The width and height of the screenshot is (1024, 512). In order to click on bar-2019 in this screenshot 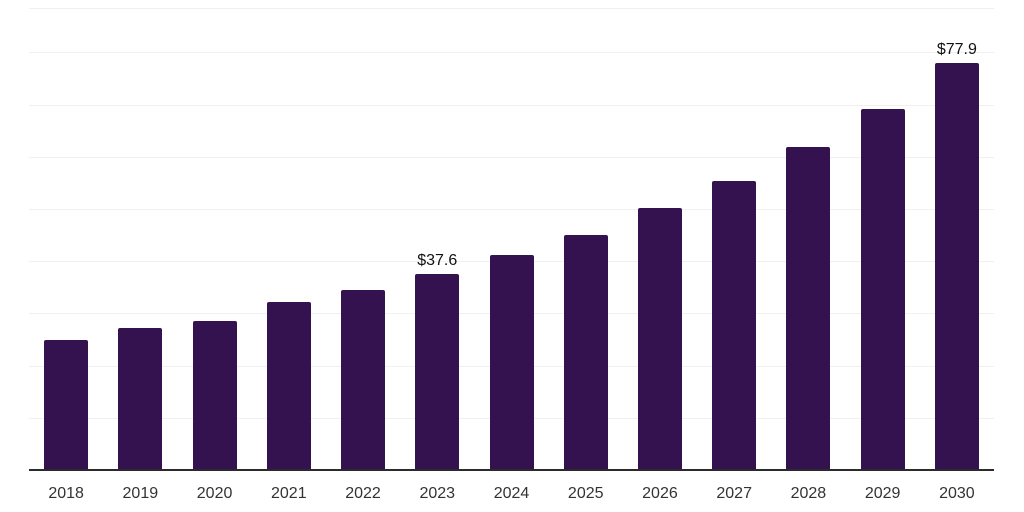, I will do `click(140, 399)`.